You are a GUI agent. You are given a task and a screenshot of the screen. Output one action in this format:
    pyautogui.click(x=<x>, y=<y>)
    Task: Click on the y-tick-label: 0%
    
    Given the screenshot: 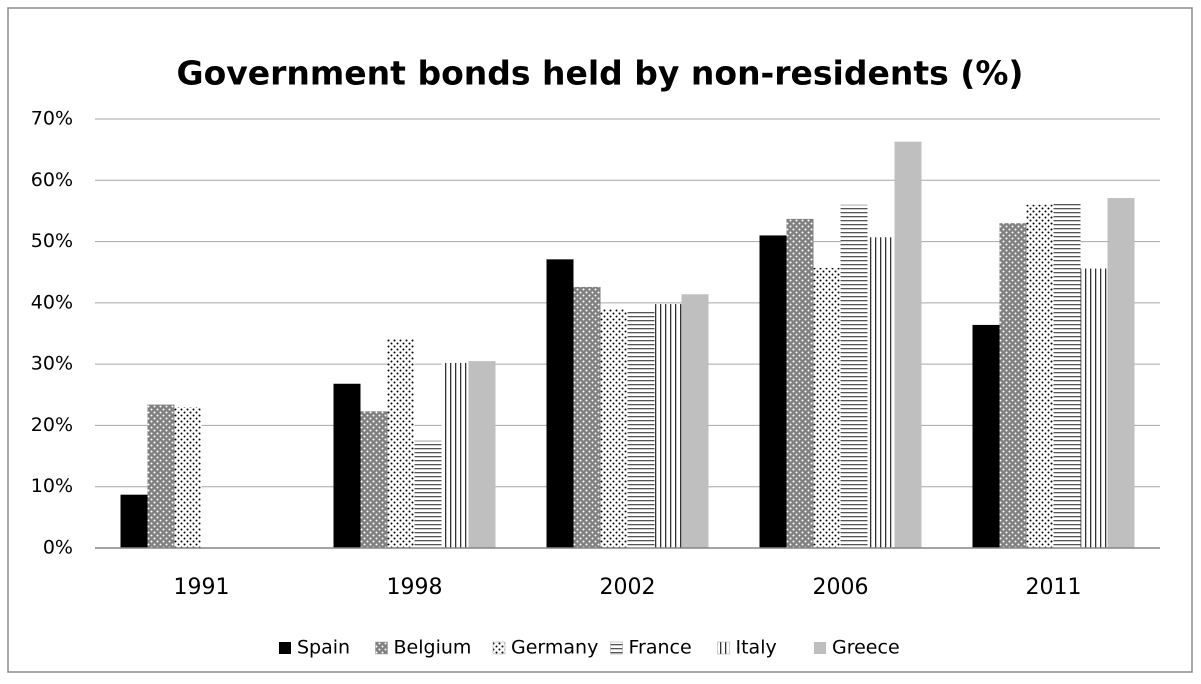 What is the action you would take?
    pyautogui.click(x=58, y=548)
    